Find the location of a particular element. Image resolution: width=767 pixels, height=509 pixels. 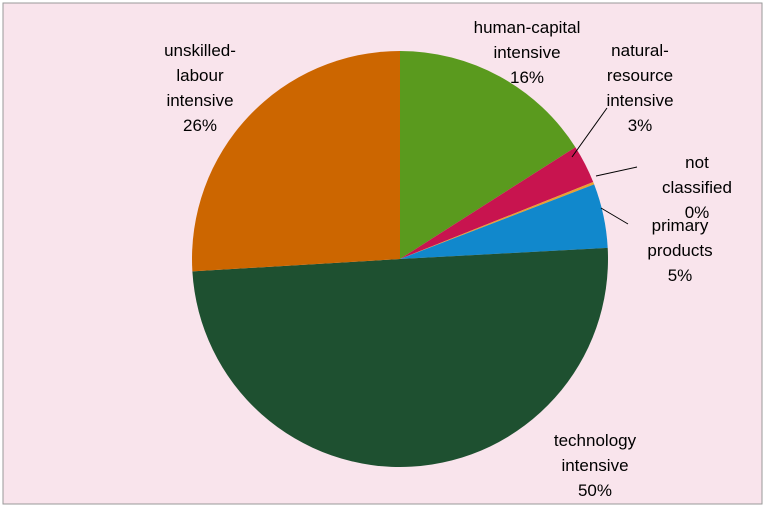

category-label: technology intensive is located at coordinates (595, 453).